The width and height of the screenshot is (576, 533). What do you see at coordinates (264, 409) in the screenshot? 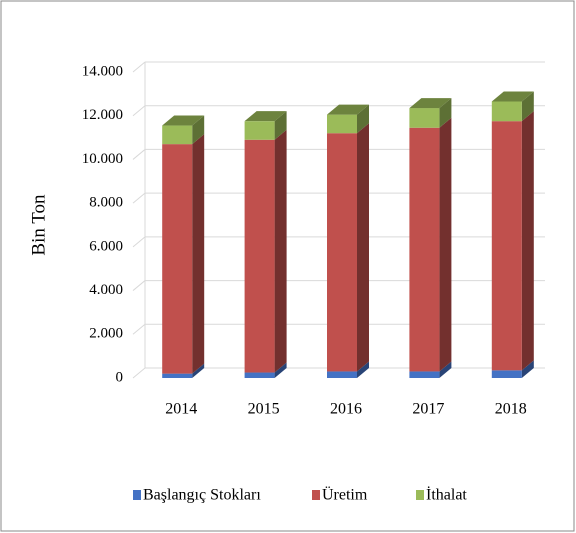
I see `x-tick-label: 2015` at bounding box center [264, 409].